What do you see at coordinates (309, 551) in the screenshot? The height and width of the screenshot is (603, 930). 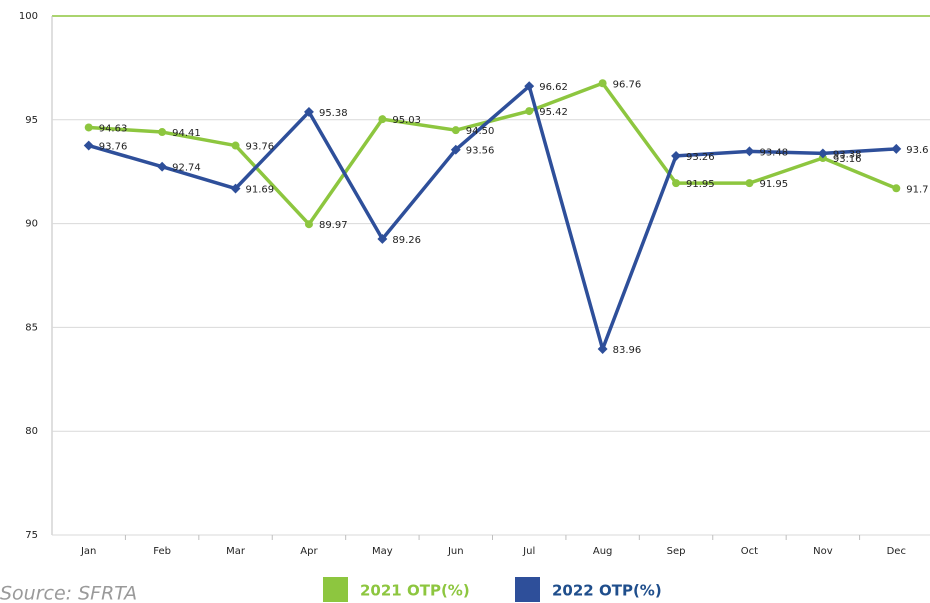 I see `x-tick-label: Apr` at bounding box center [309, 551].